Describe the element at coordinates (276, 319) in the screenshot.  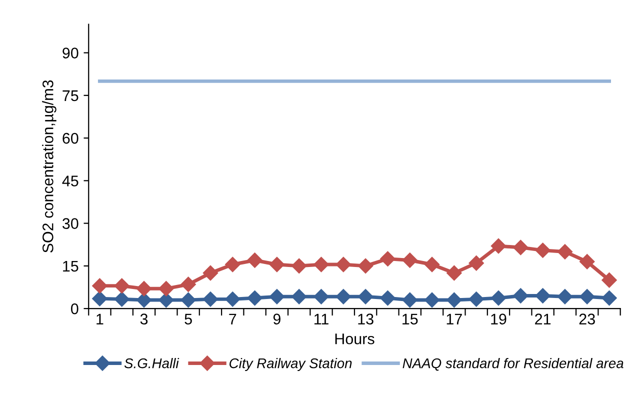
I see `x-tick-label: 9` at that location.